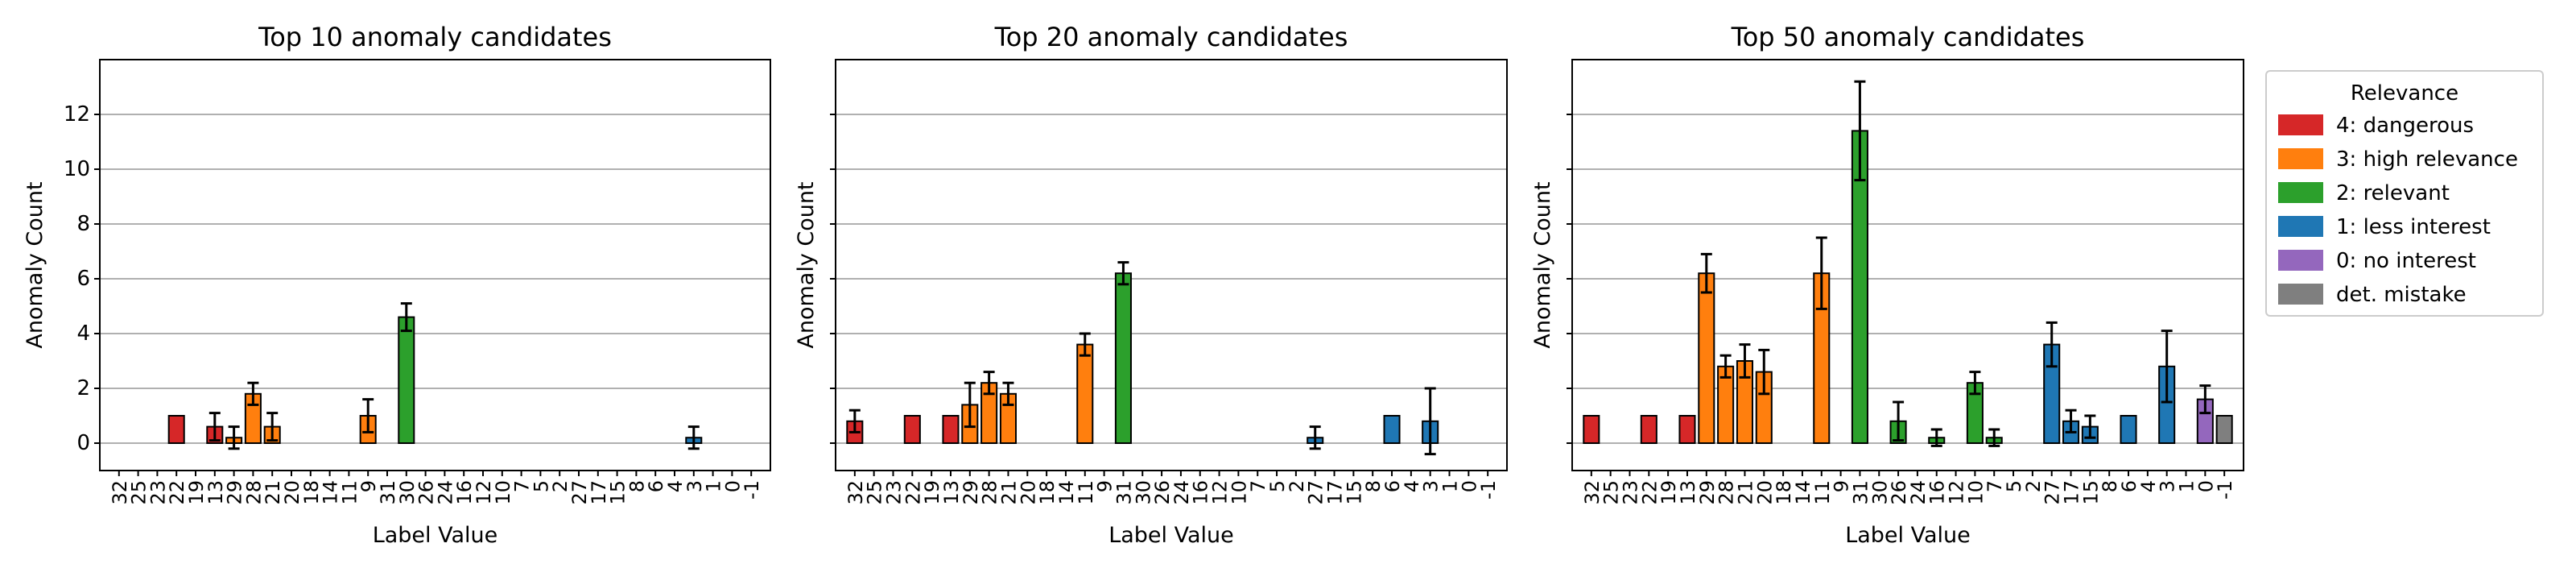 This screenshot has height=564, width=2576. What do you see at coordinates (2393, 193) in the screenshot?
I see `legend-entry-label: 2: relevant` at bounding box center [2393, 193].